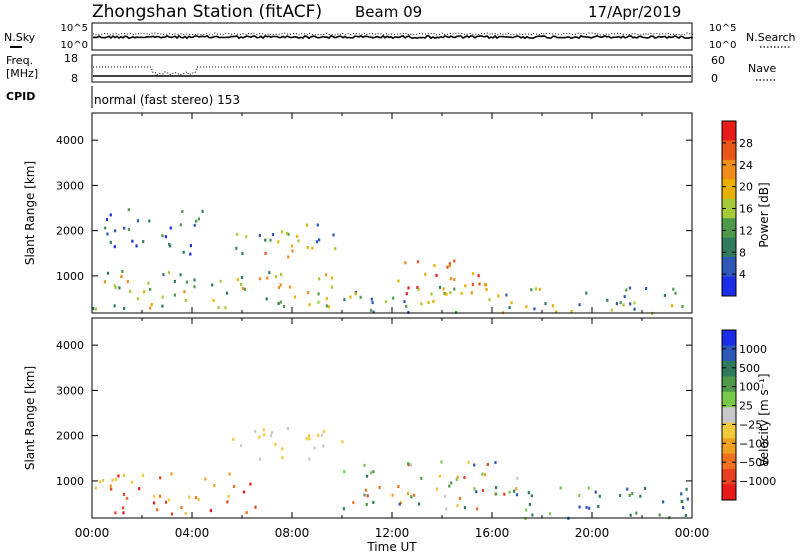 This screenshot has height=554, width=800. I want to click on noise-tick-bottom-left: 10^0, so click(74, 45).